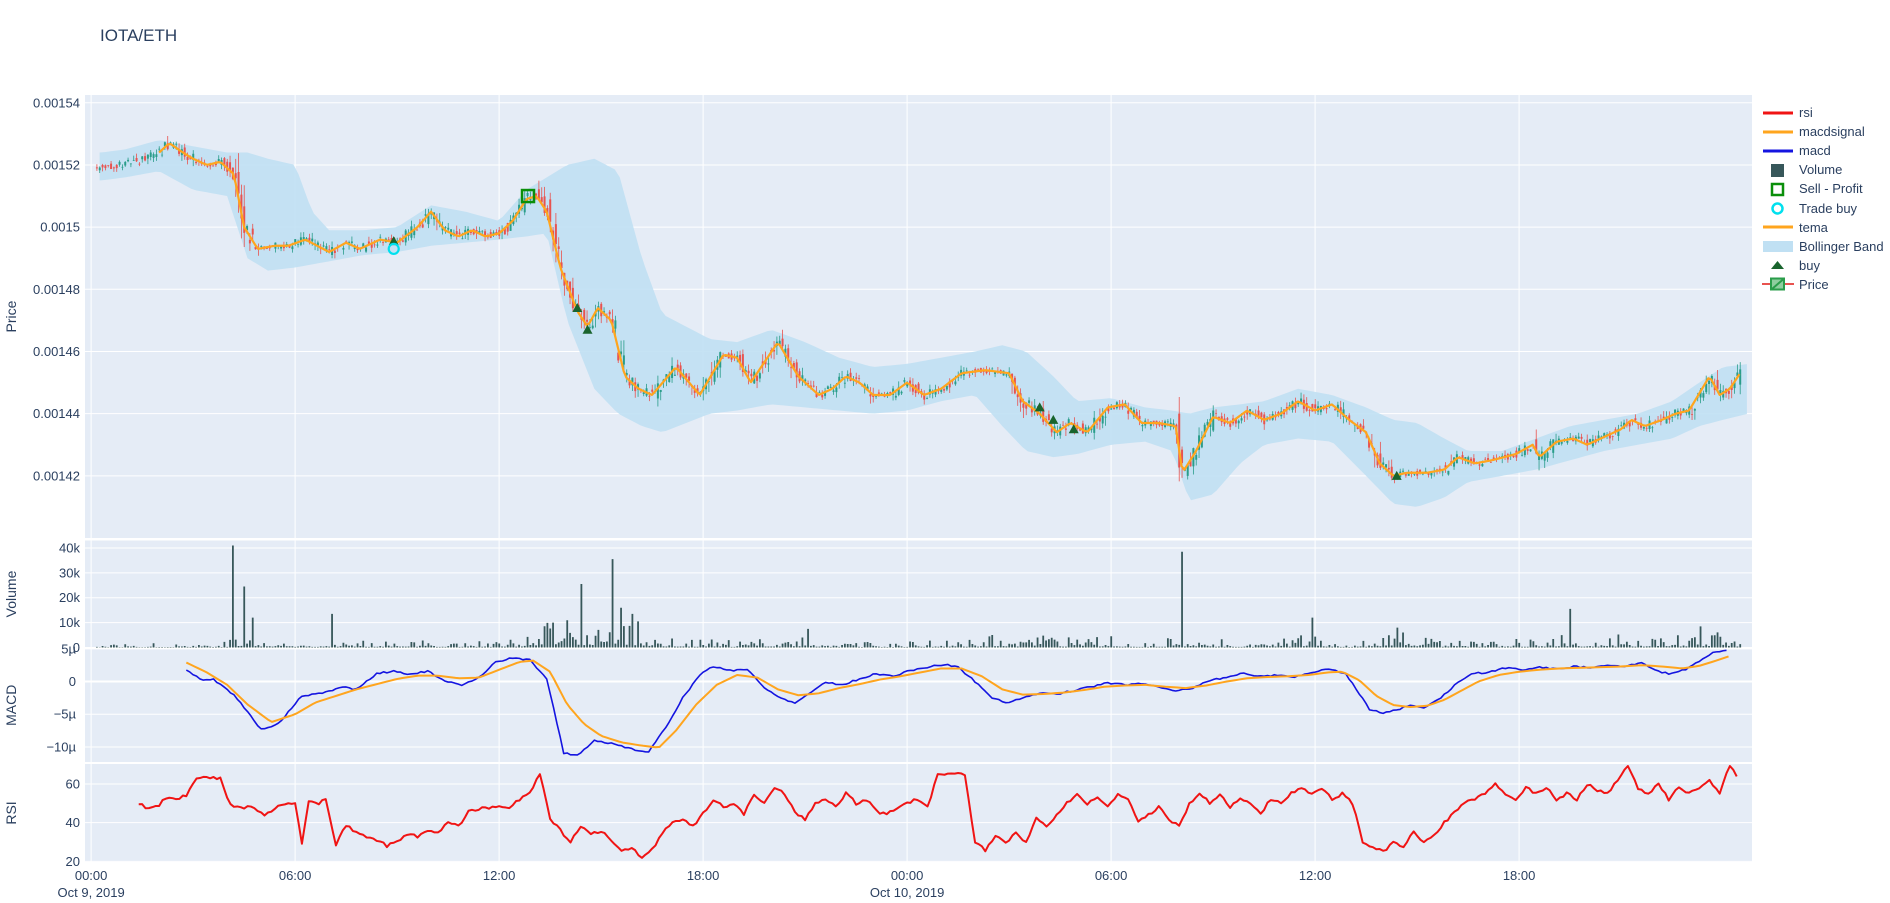 This screenshot has height=903, width=1890. What do you see at coordinates (73, 861) in the screenshot?
I see `svg-text: 20` at bounding box center [73, 861].